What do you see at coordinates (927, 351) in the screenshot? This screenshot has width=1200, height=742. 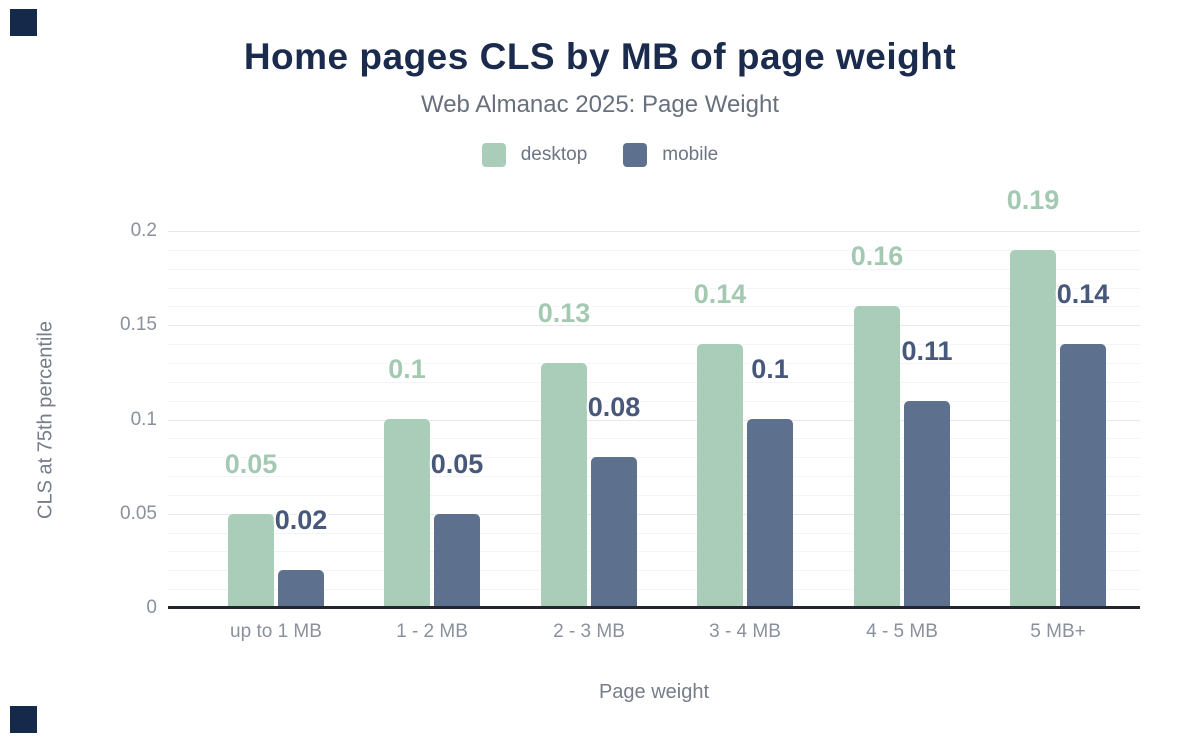 I see `bar-value-label-mobile: 0.11` at bounding box center [927, 351].